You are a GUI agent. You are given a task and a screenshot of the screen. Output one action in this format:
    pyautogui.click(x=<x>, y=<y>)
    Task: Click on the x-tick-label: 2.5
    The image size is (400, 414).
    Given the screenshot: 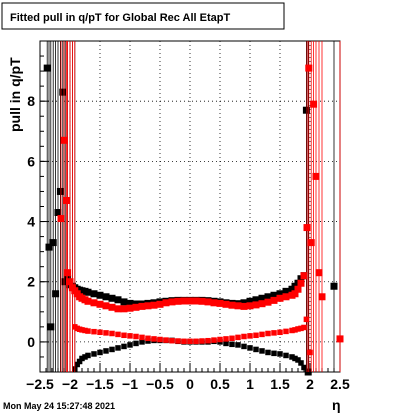 What is the action you would take?
    pyautogui.click(x=340, y=384)
    